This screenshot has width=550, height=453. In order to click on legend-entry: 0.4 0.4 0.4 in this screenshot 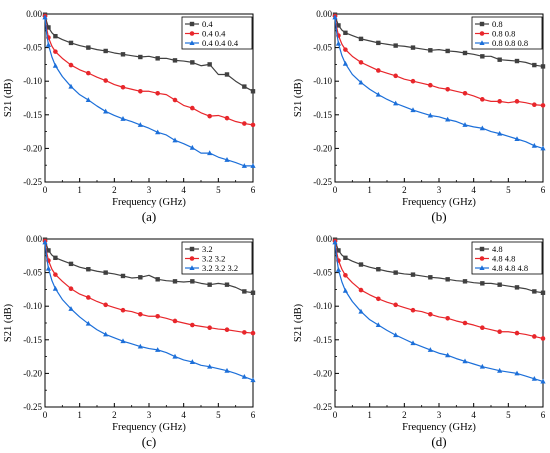, I will do `click(220, 43)`.